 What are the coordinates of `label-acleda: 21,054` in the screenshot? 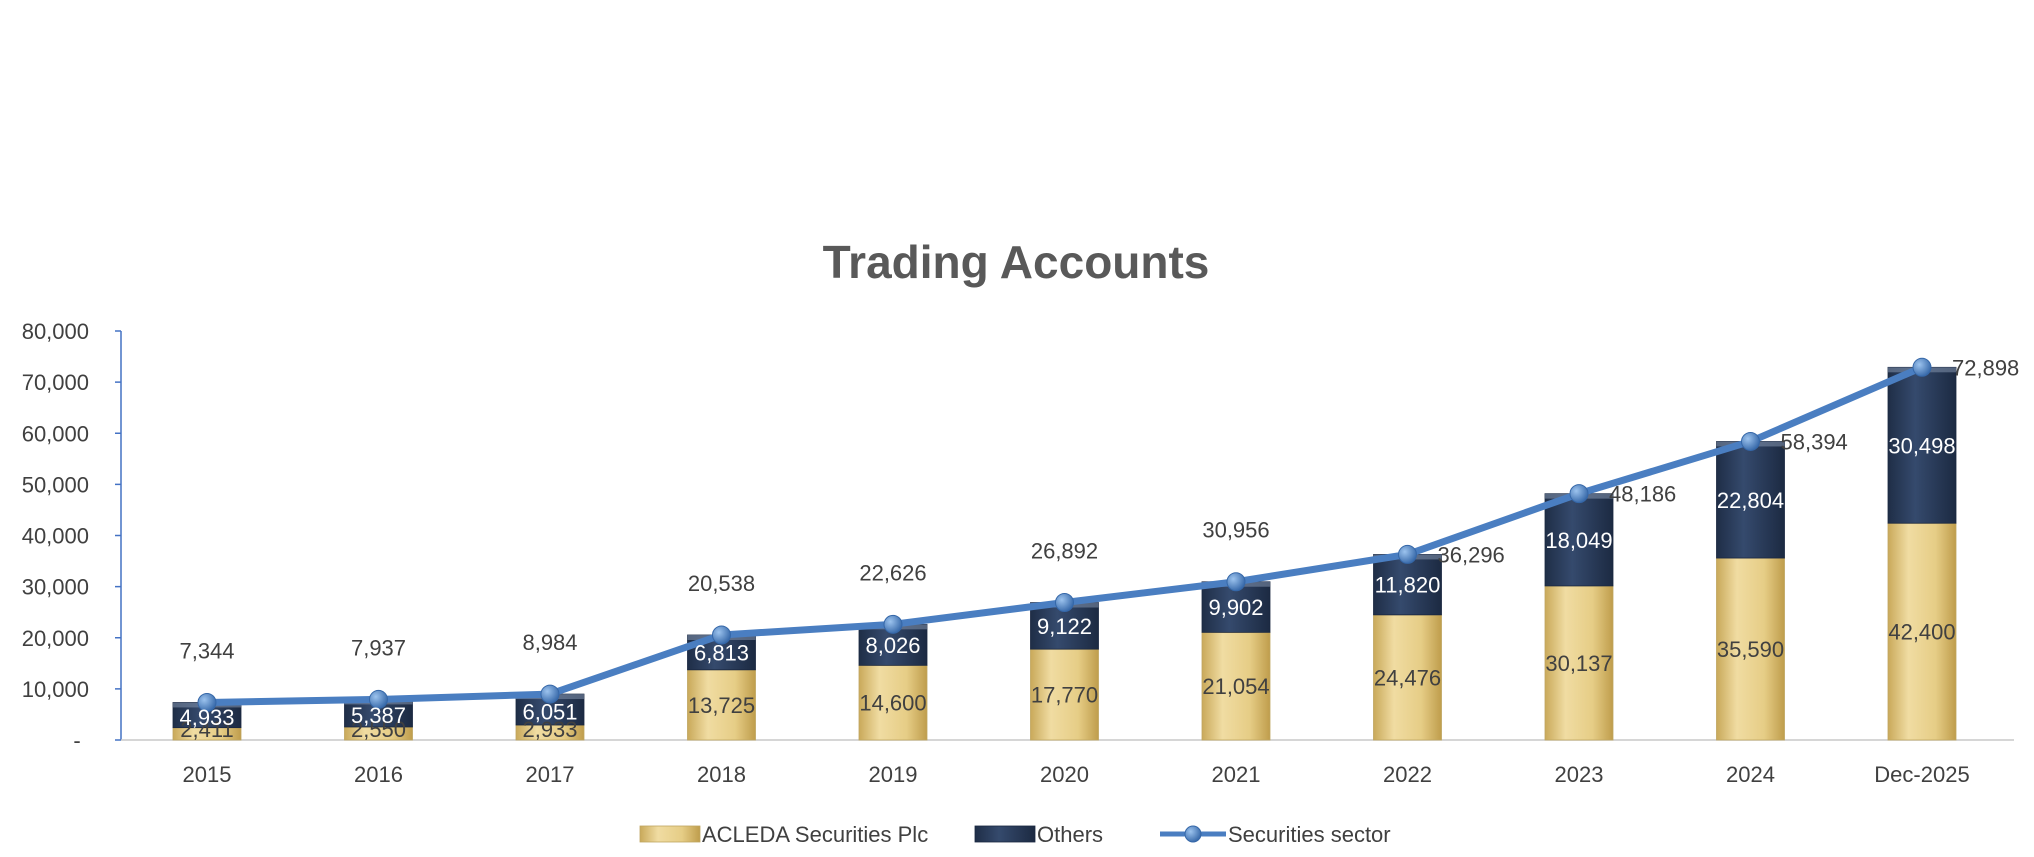 It's located at (1235, 686).